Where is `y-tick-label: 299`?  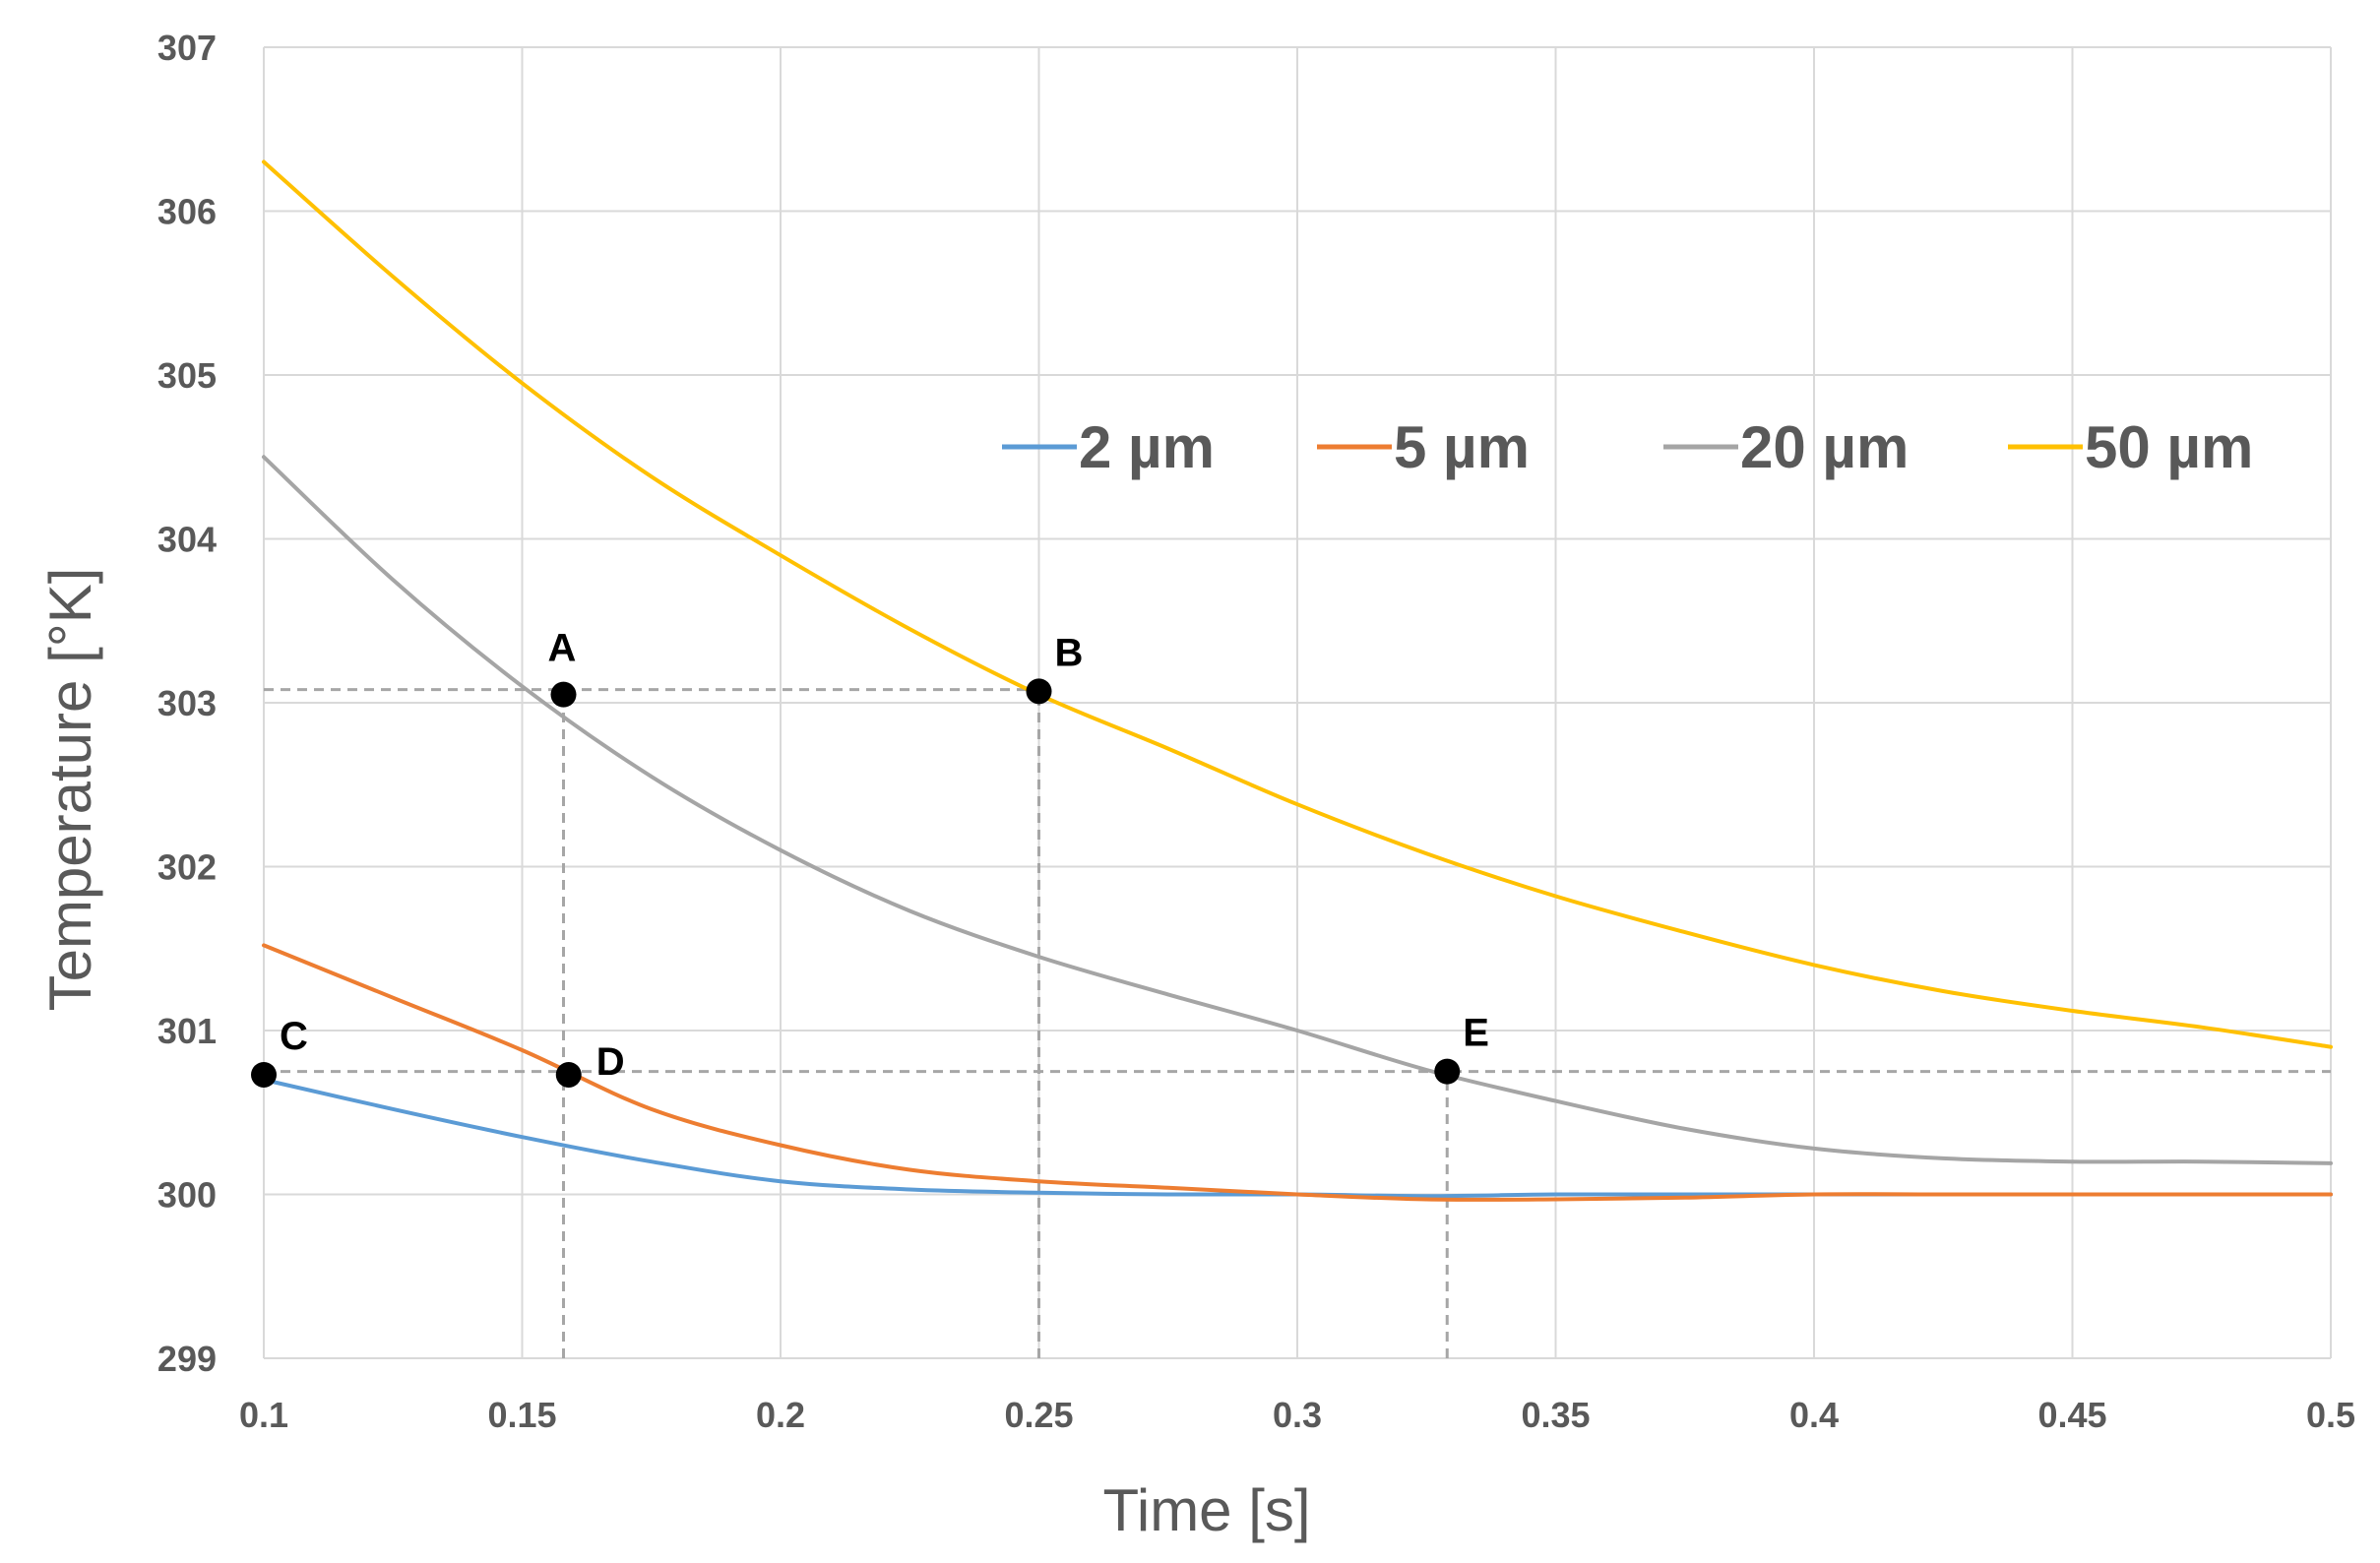
y-tick-label: 299 is located at coordinates (187, 1359).